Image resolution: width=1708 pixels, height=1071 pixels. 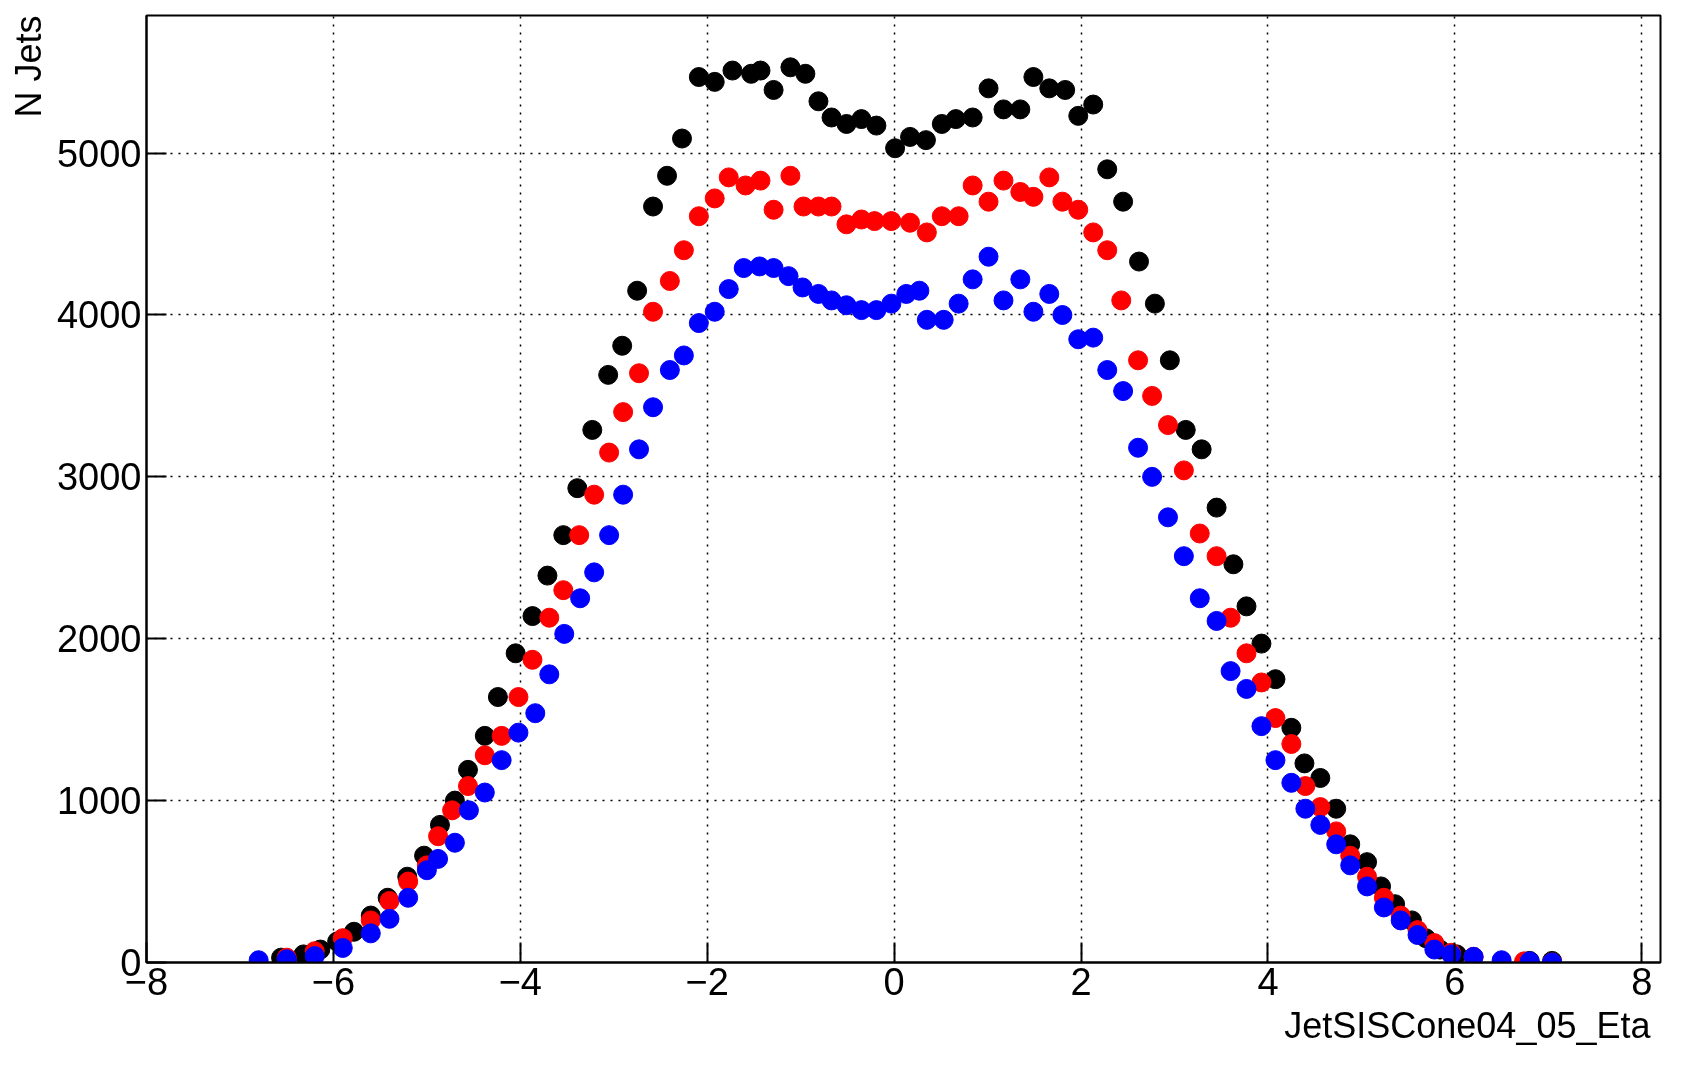 I want to click on x-tick-label: −2, so click(x=707, y=981).